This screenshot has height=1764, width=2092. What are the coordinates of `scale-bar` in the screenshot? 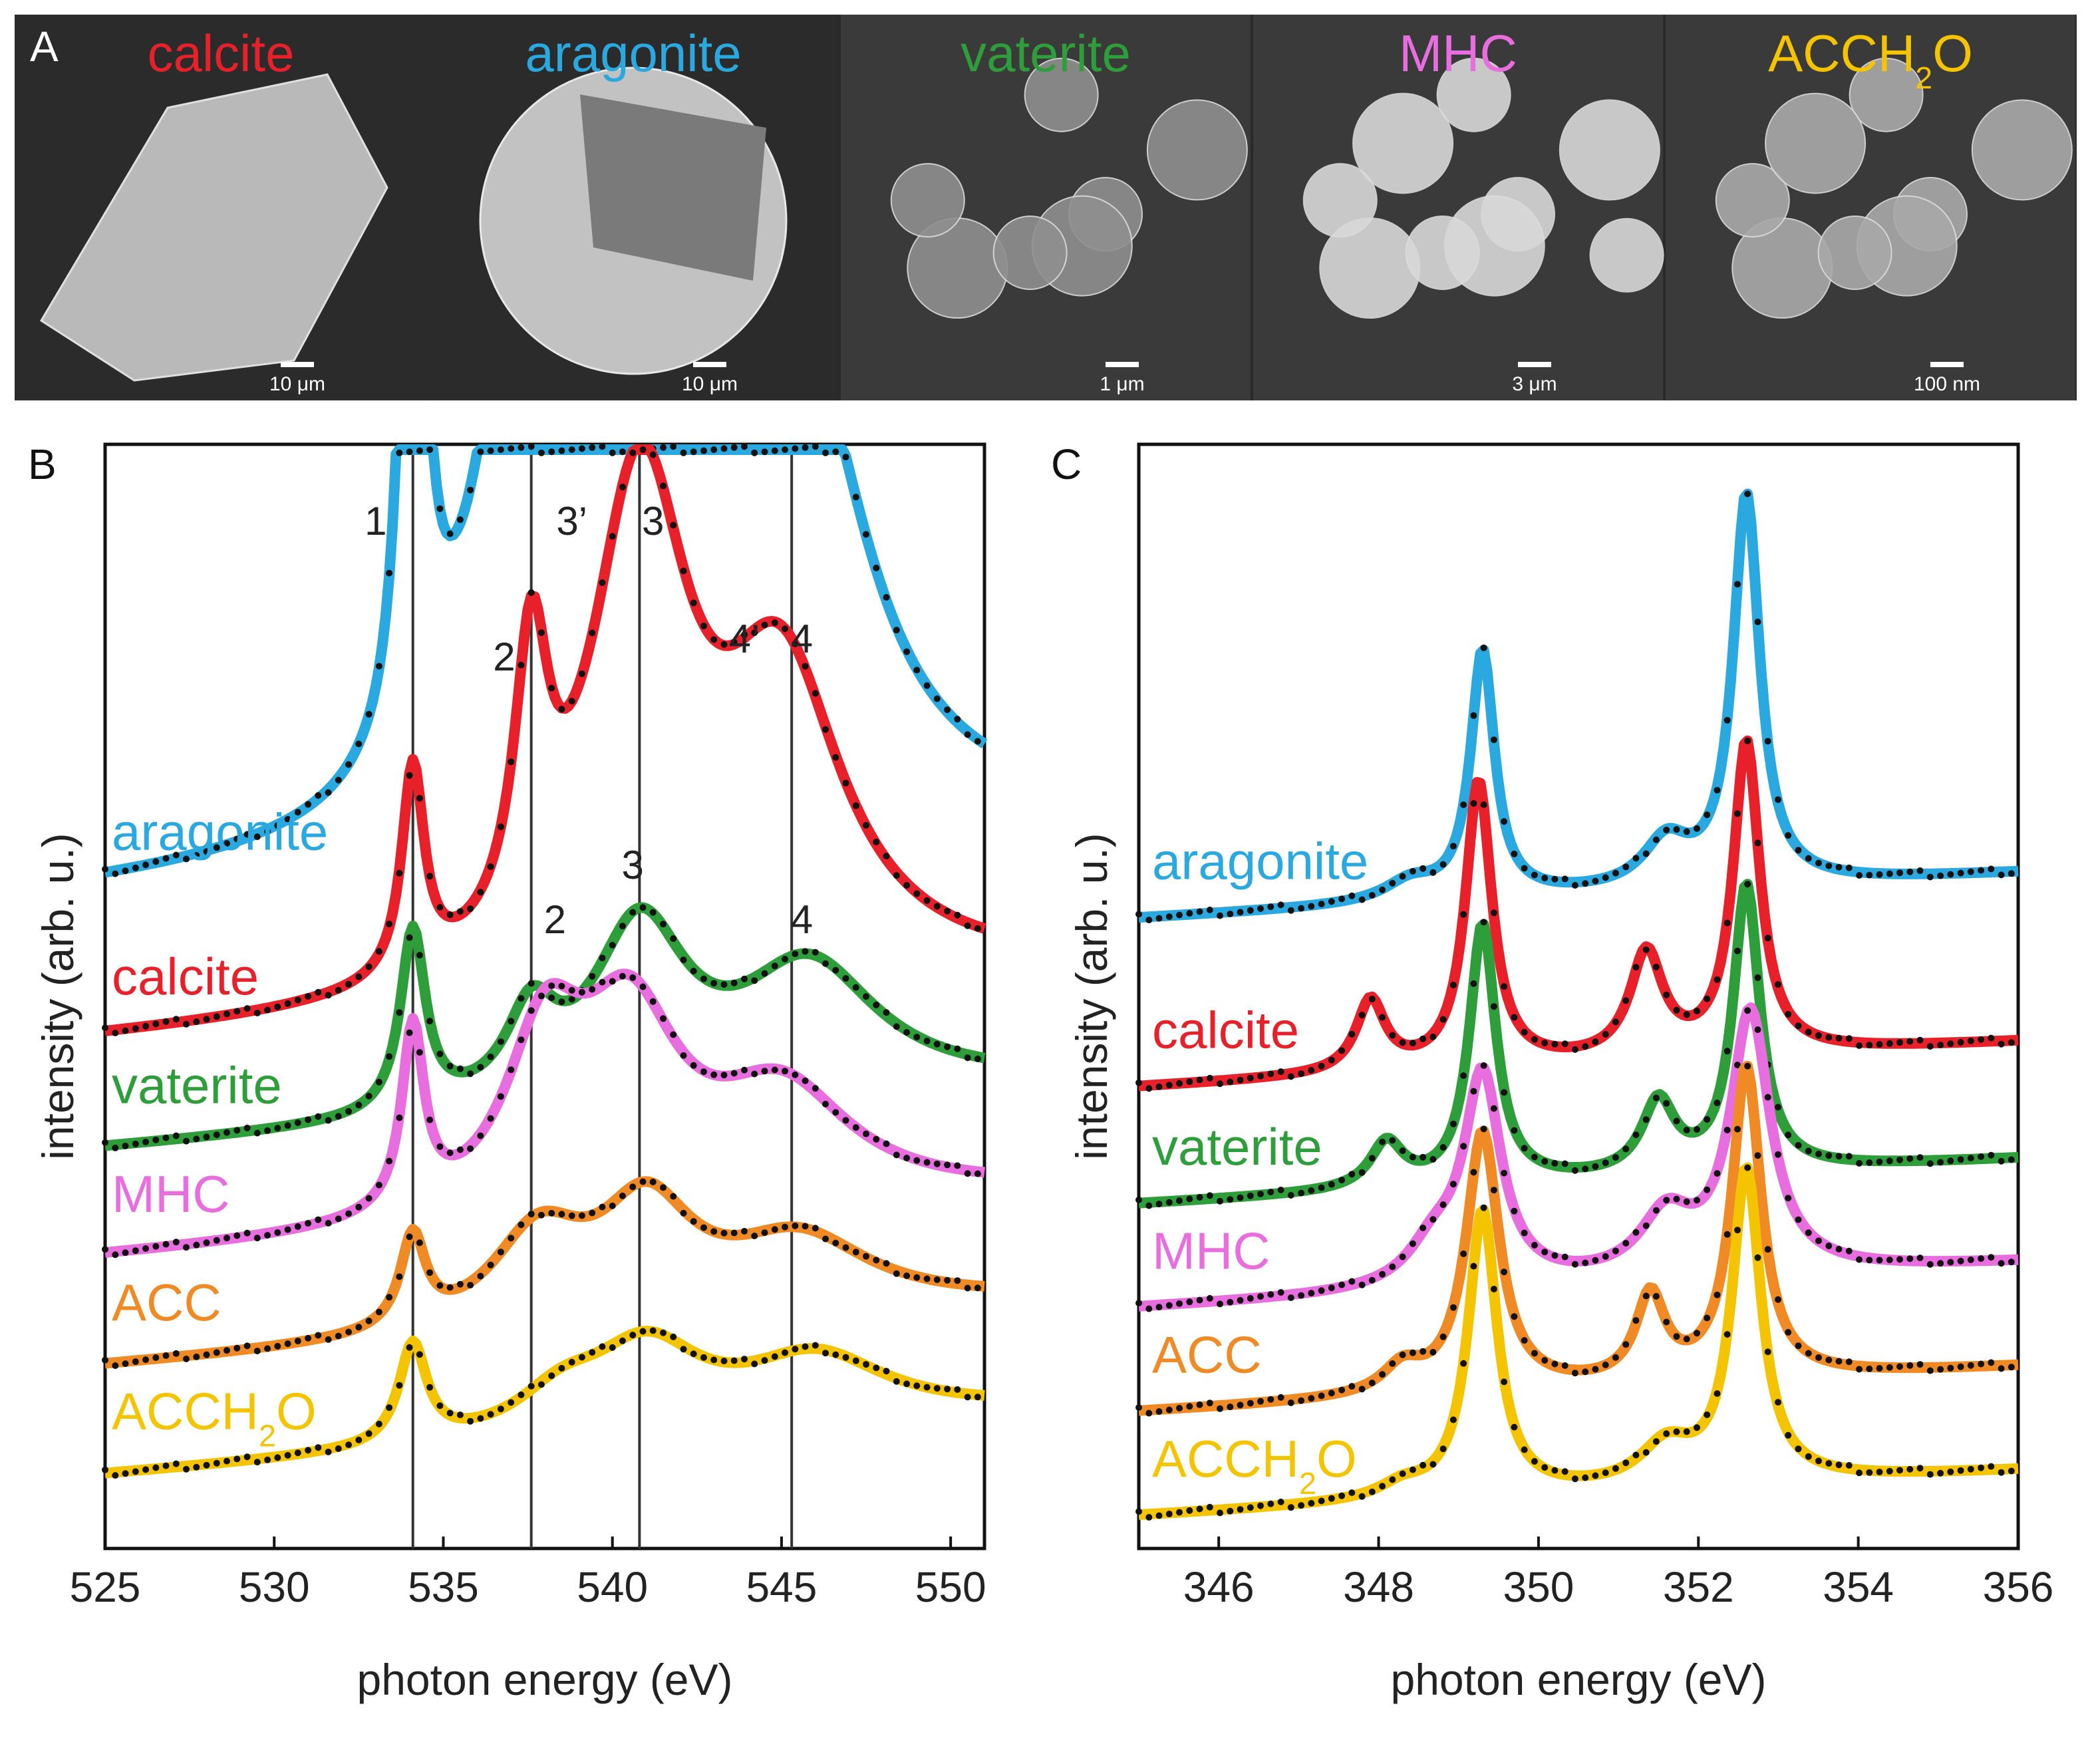 It's located at (1534, 364).